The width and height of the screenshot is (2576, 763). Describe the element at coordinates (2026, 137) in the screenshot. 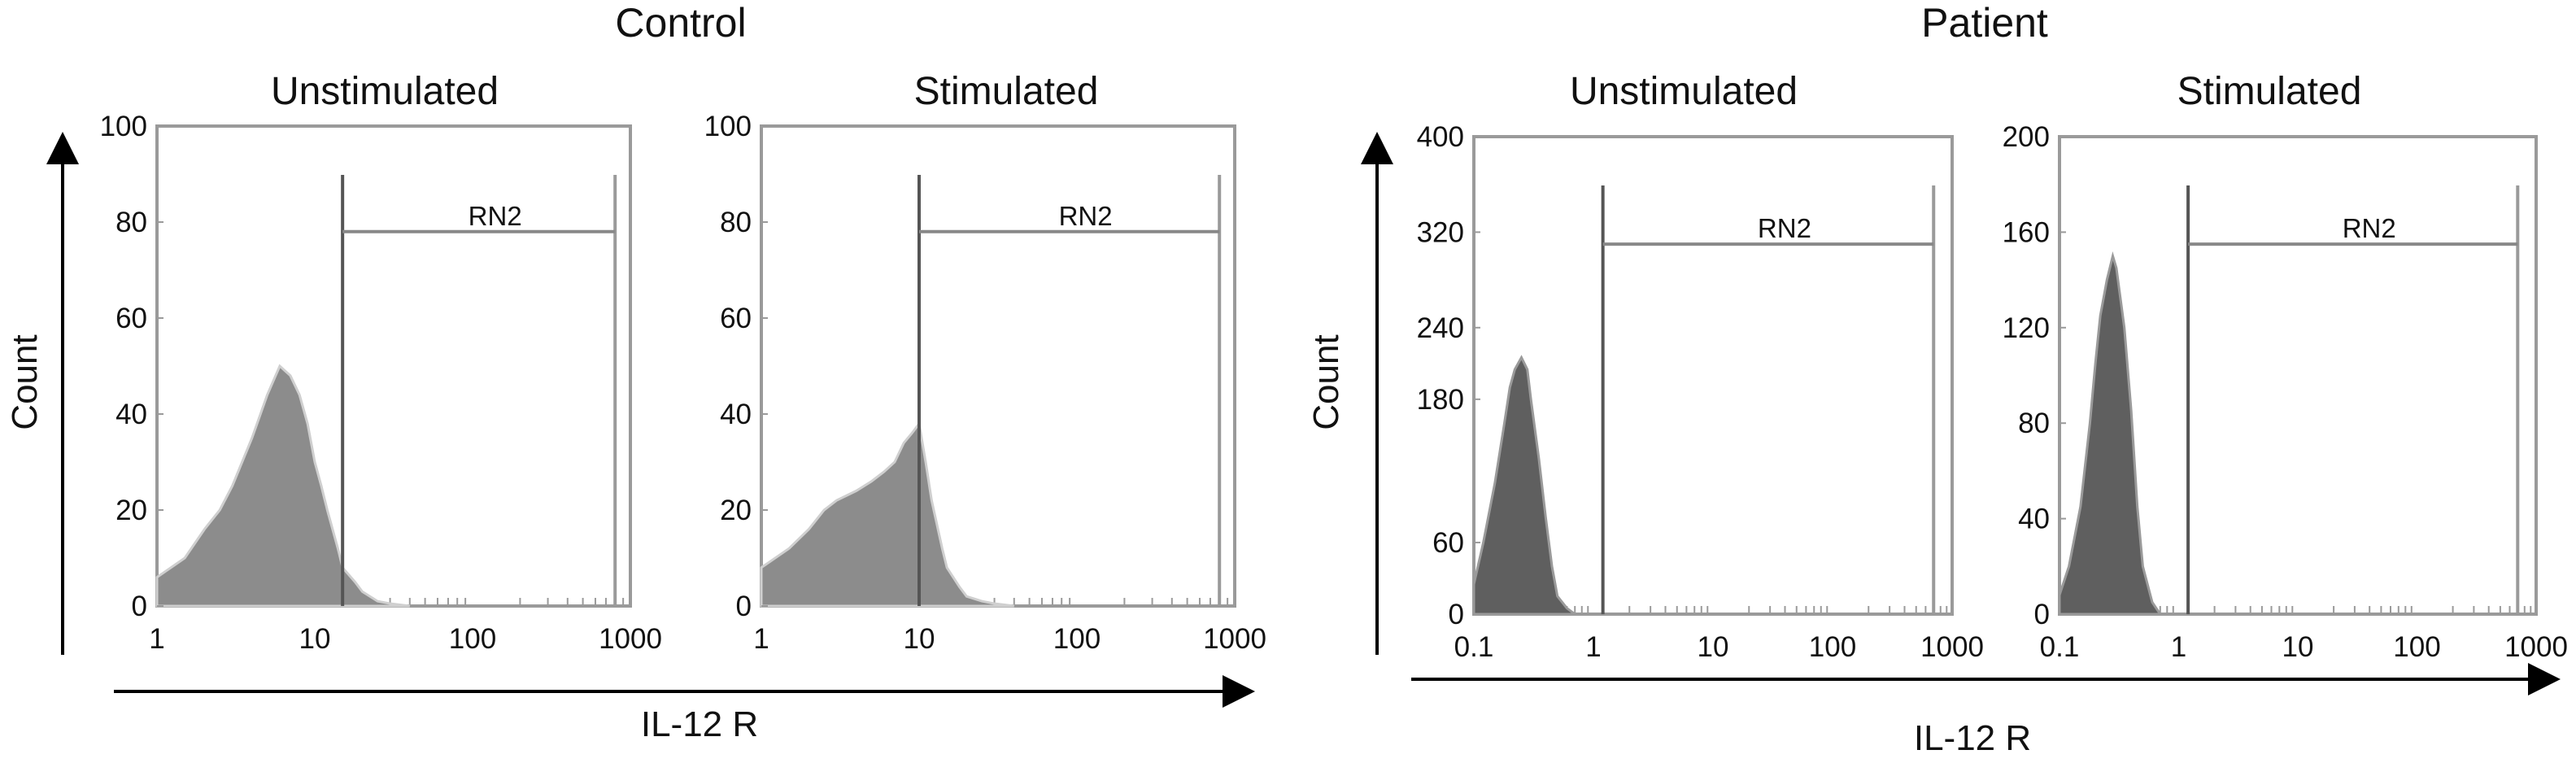

I see `y-tick-label: 200` at that location.